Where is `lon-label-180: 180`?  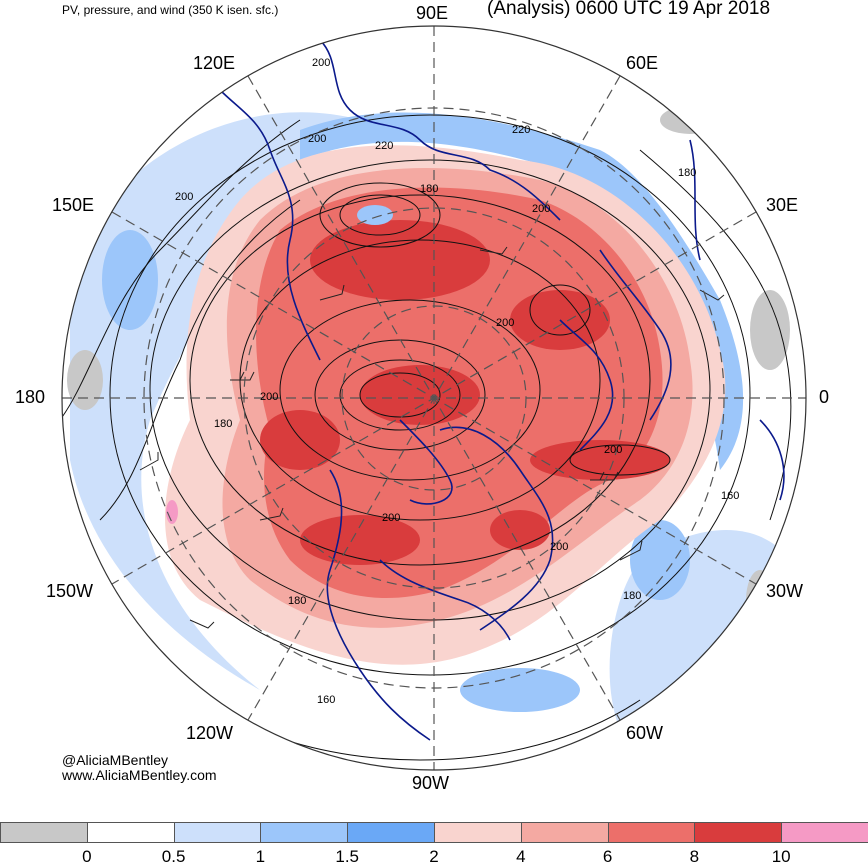 lon-label-180: 180 is located at coordinates (30, 397).